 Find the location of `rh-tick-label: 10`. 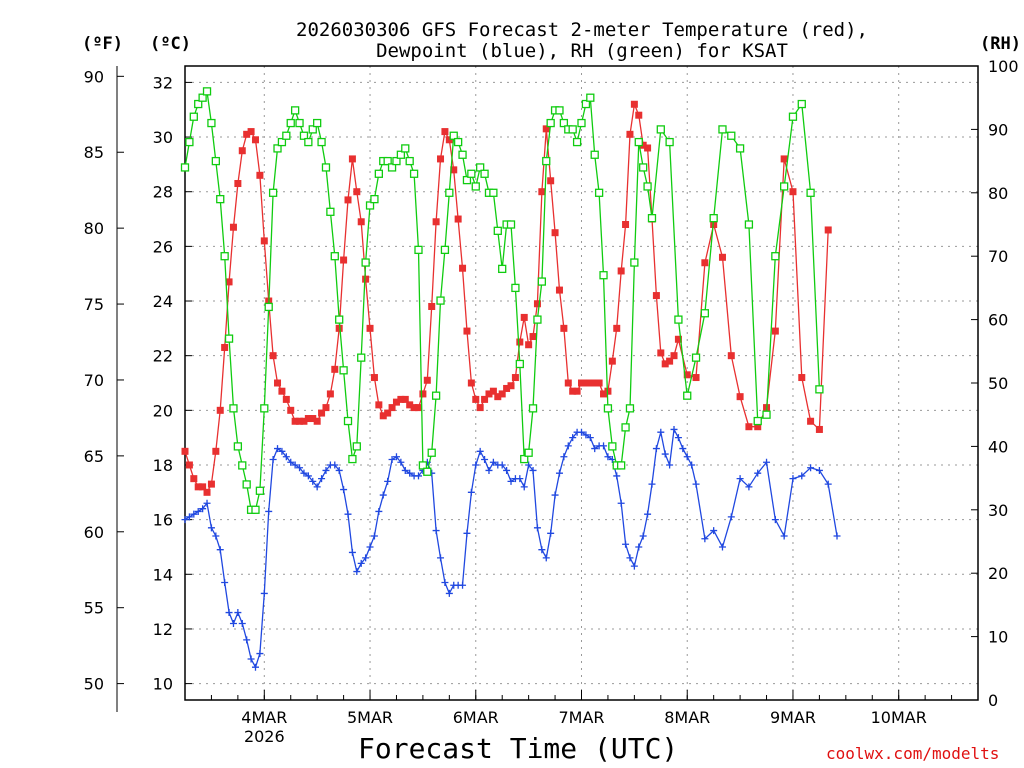

rh-tick-label: 10 is located at coordinates (998, 637).